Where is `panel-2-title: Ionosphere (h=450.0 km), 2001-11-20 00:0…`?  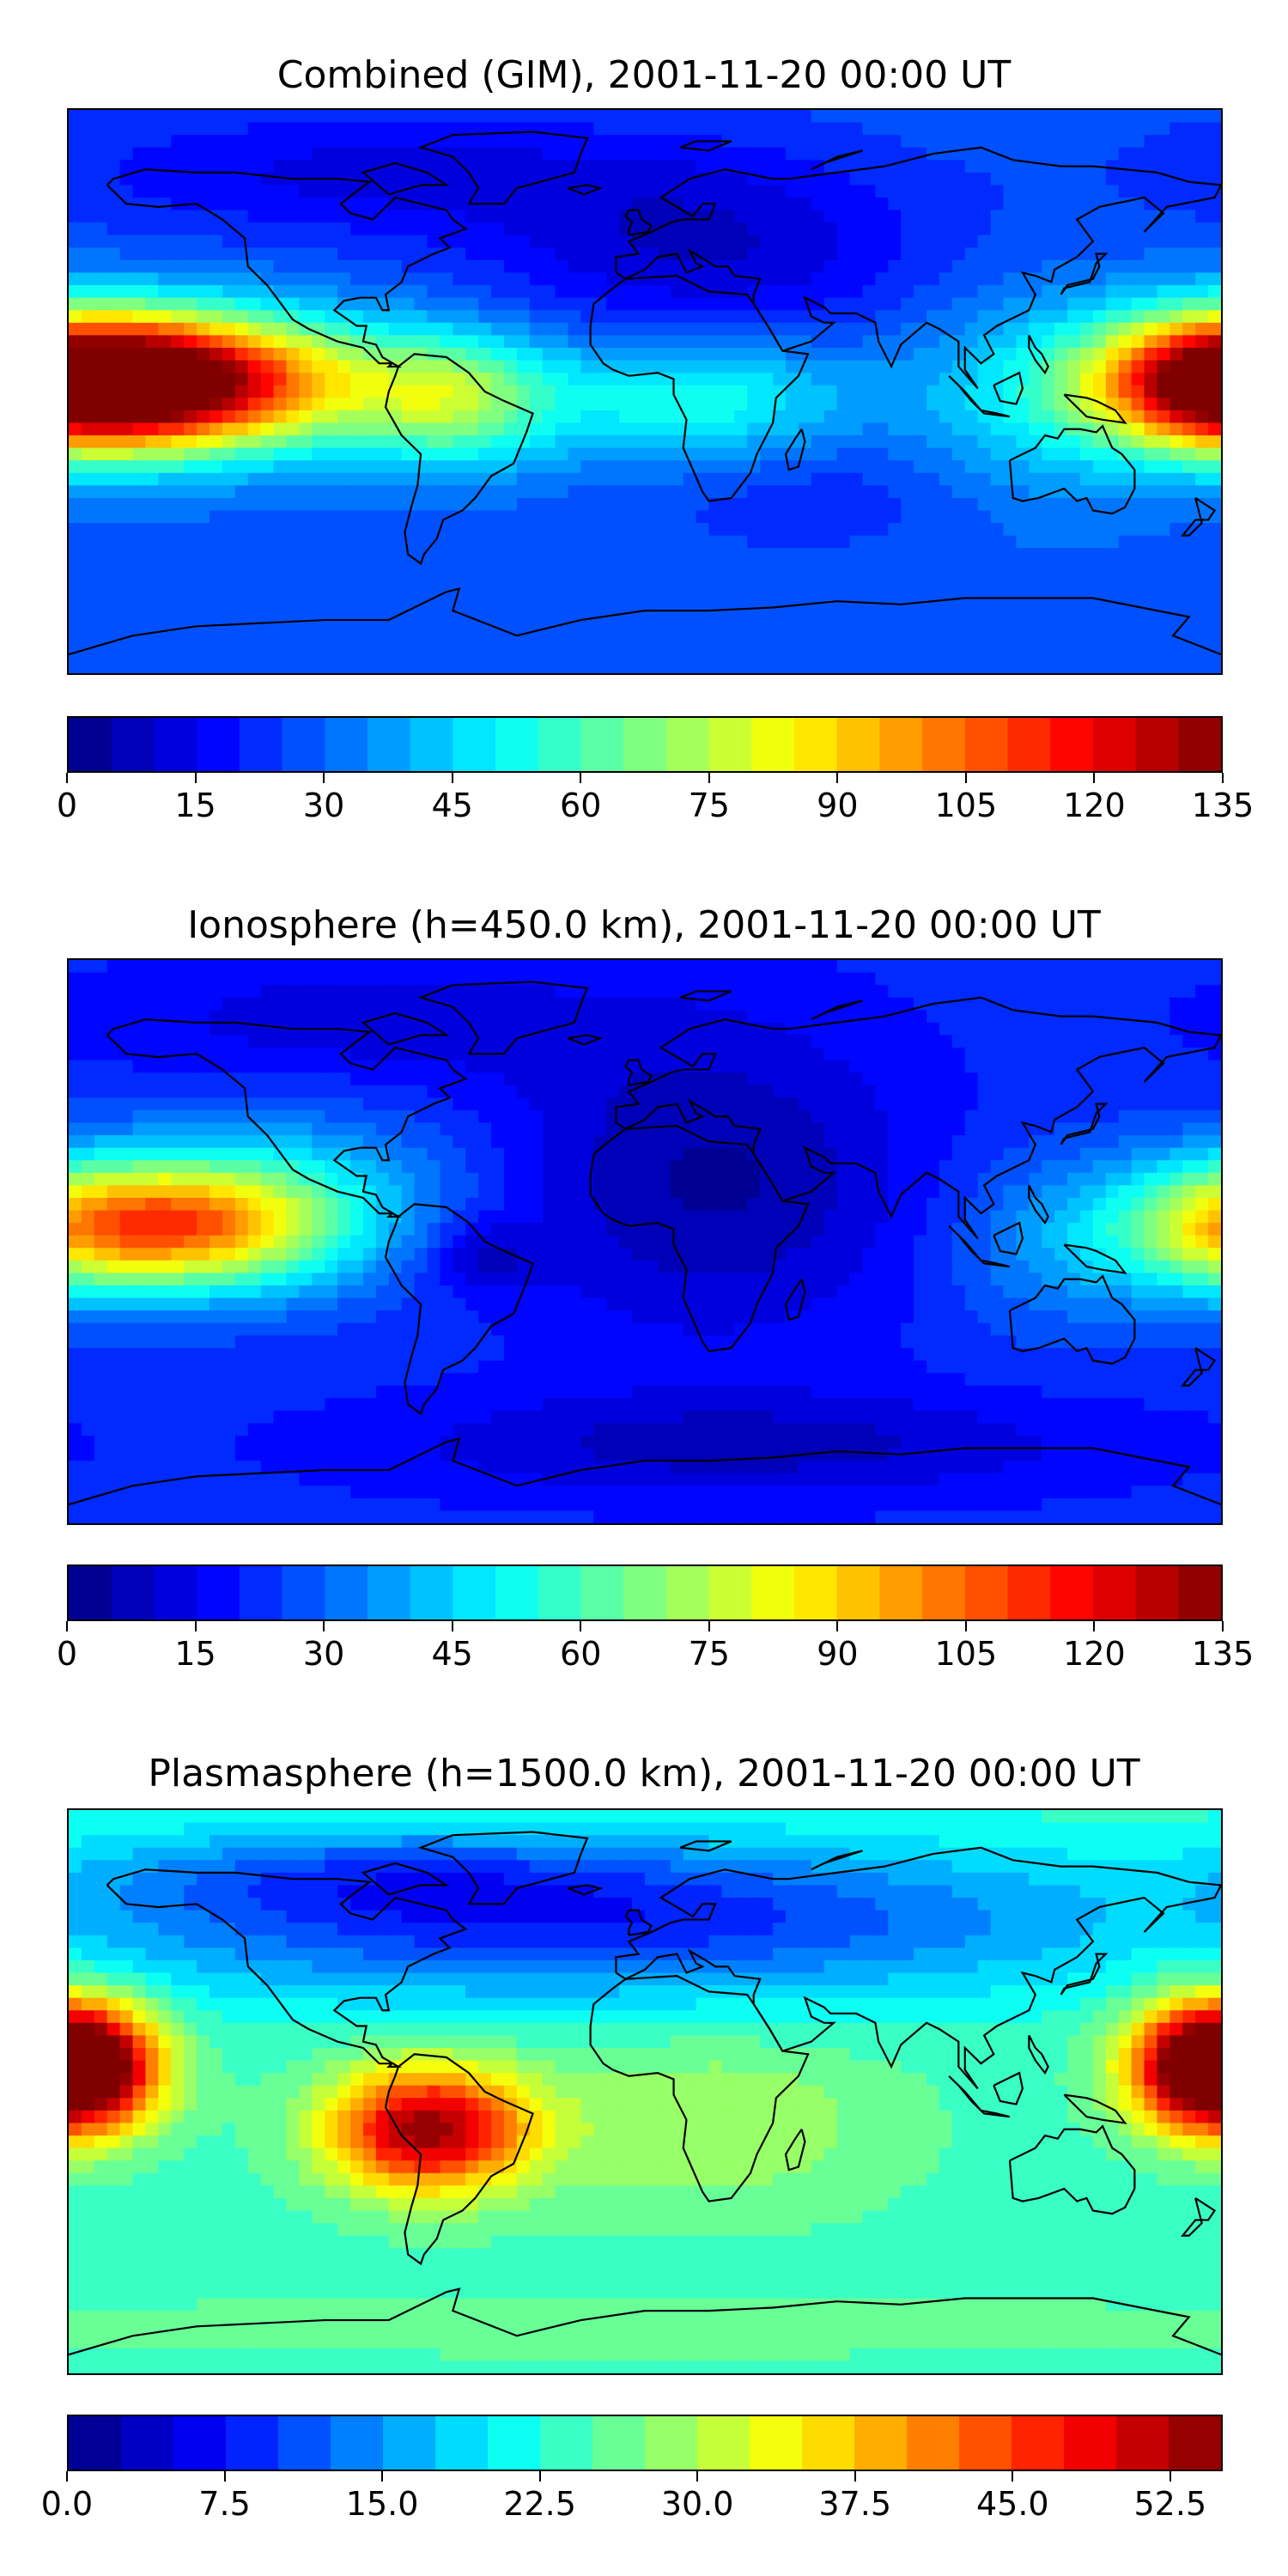 panel-2-title: Ionosphere (h=450.0 km), 2001-11-20 00:0… is located at coordinates (644, 925).